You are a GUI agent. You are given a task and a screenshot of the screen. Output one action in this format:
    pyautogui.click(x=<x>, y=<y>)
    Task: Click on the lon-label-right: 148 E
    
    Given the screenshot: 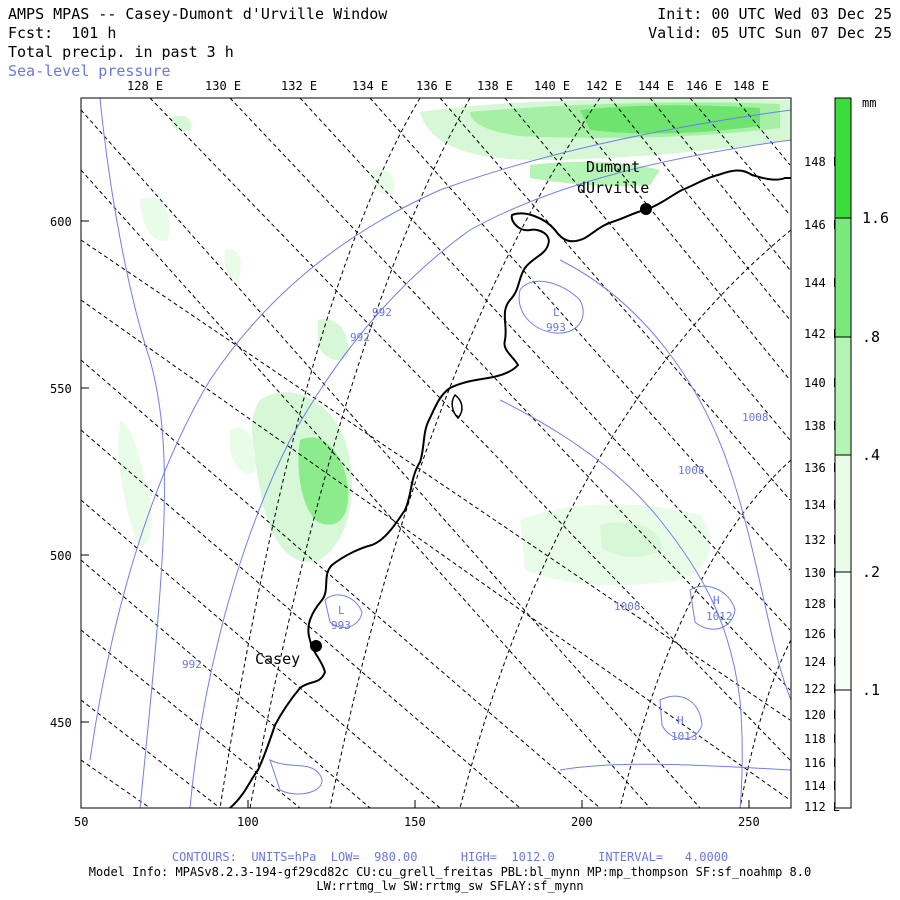 What is the action you would take?
    pyautogui.click(x=822, y=162)
    